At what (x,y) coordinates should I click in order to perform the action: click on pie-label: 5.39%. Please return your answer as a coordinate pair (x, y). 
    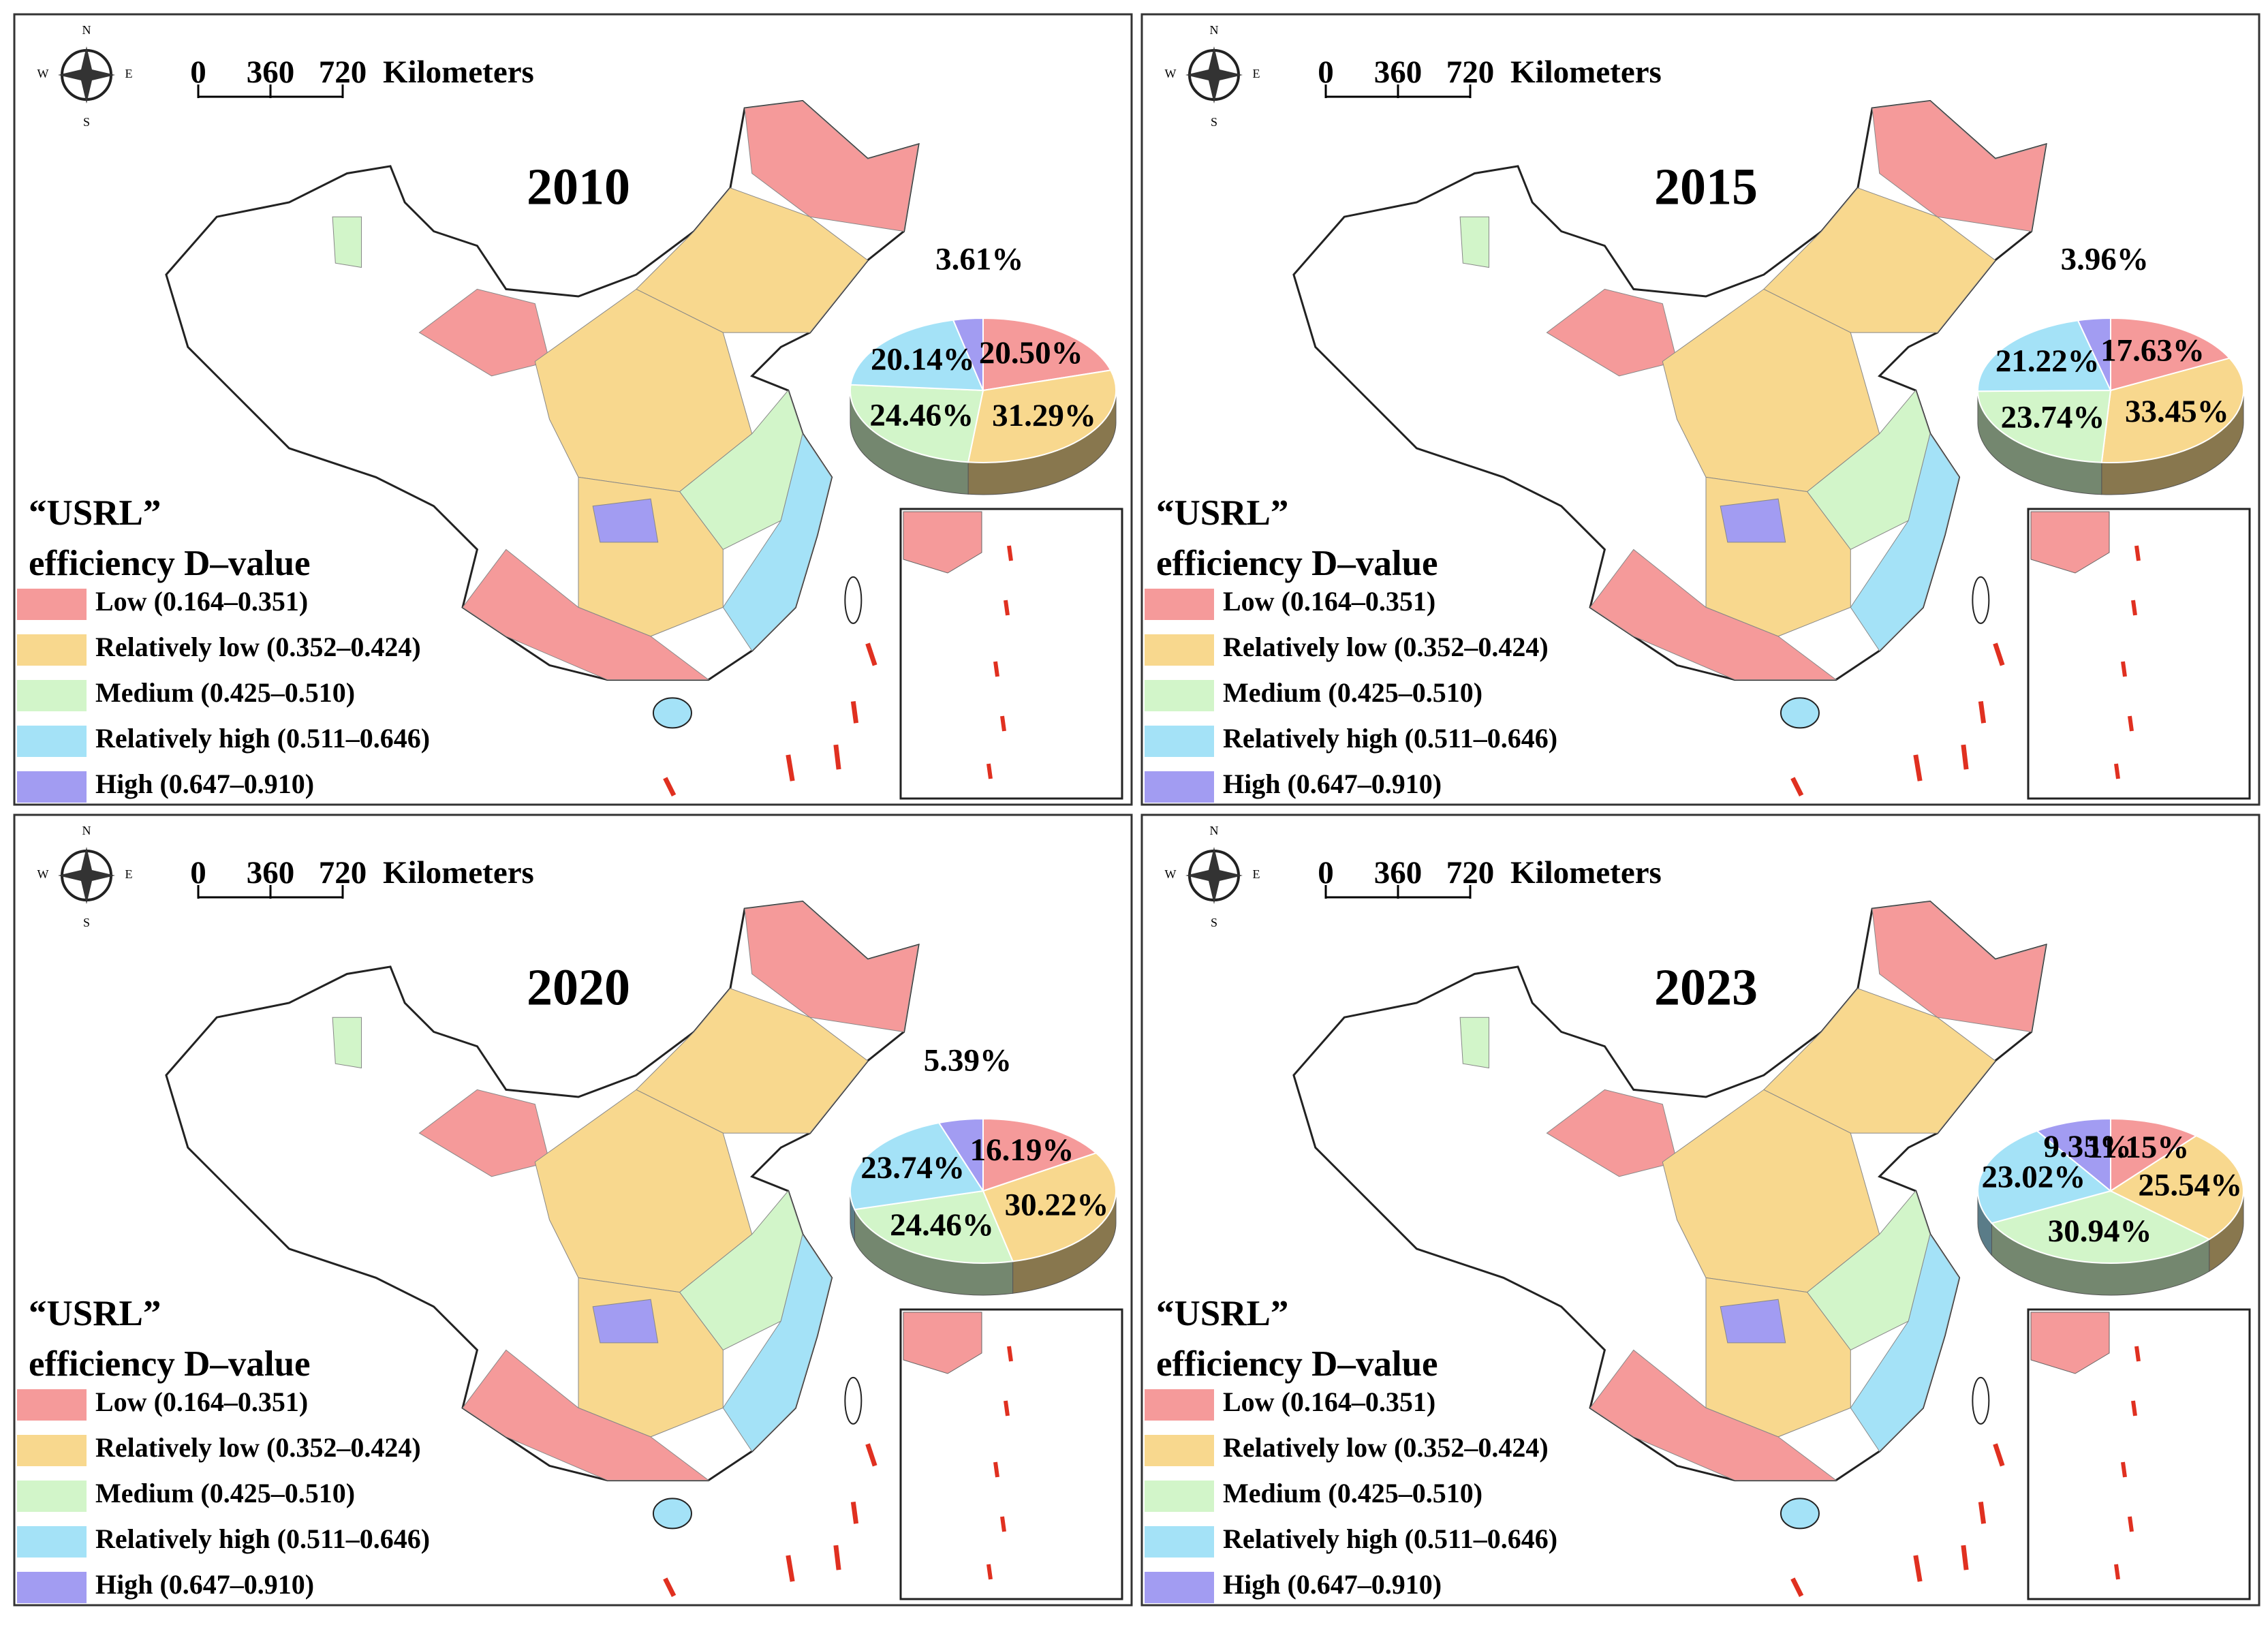
    Looking at the image, I should click on (968, 1061).